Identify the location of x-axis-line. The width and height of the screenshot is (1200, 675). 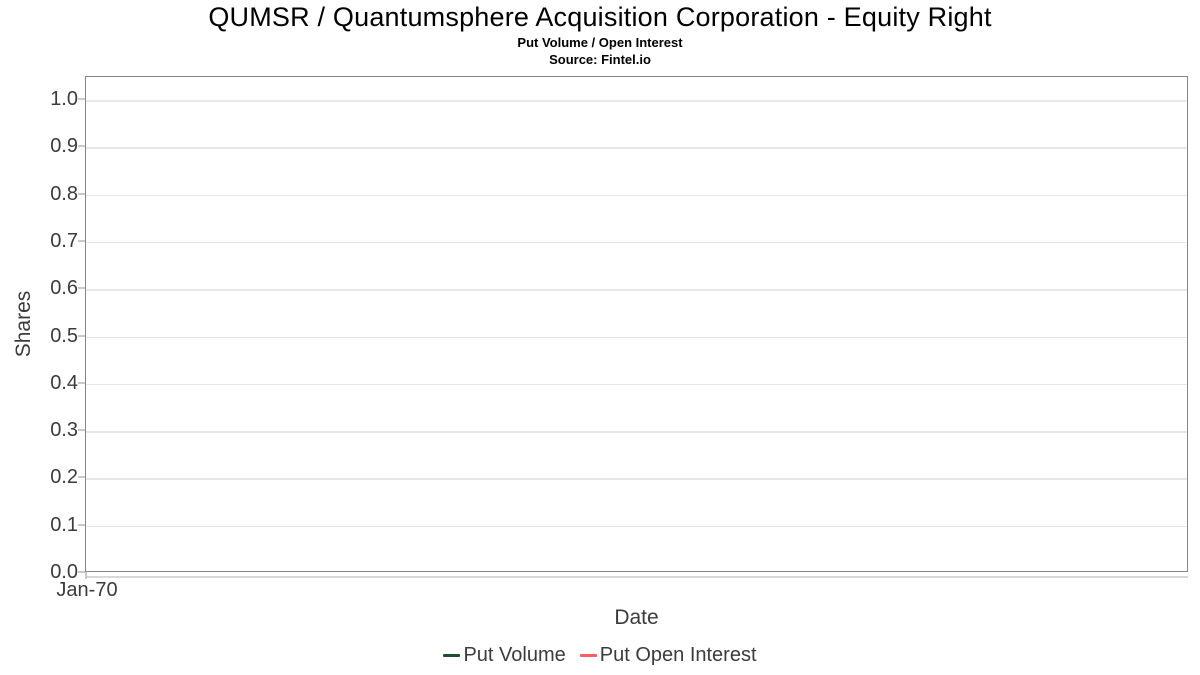
(636, 577).